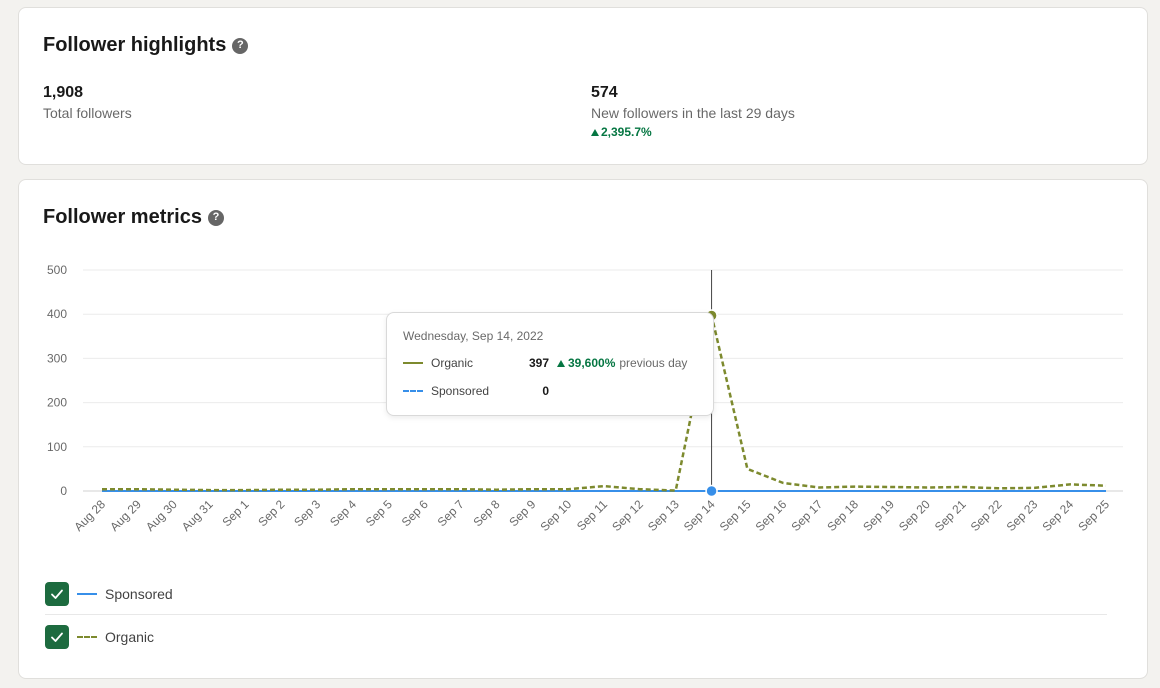 The image size is (1160, 688). I want to click on tooltip-organic-row: Organic 397 39,600% previous day, so click(545, 363).